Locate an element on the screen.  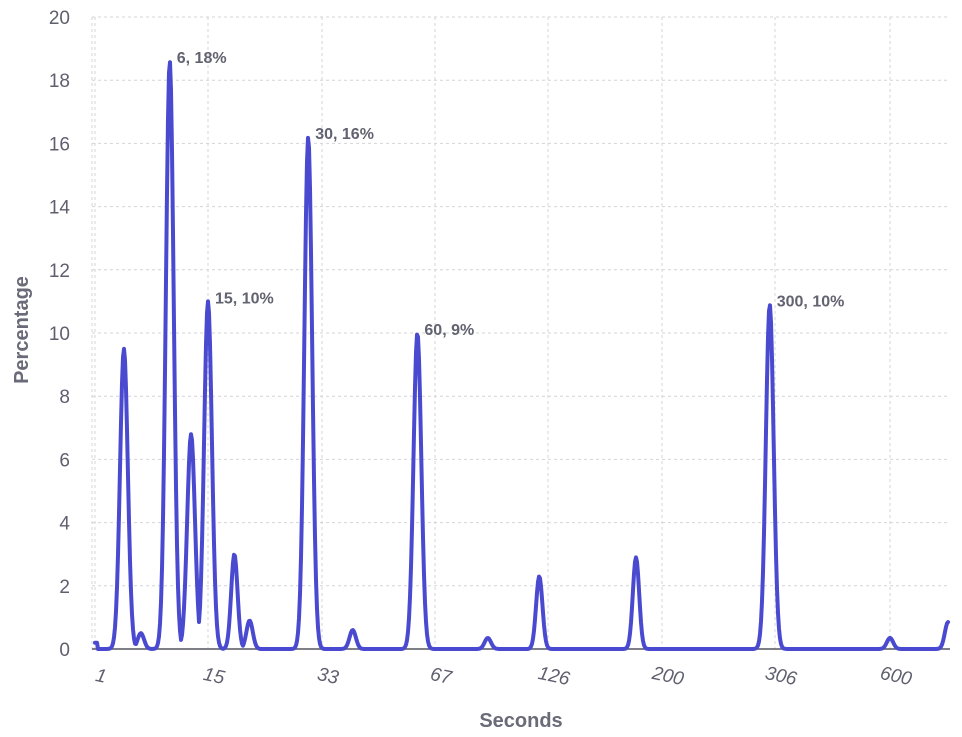
x-tick-label: 67 is located at coordinates (441, 676).